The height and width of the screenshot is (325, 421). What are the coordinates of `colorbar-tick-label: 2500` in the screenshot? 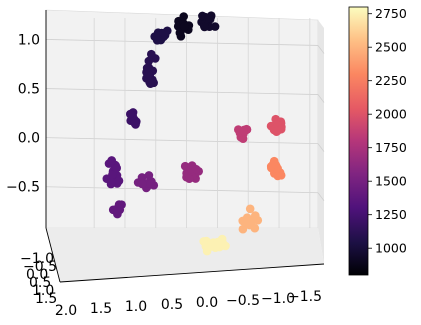 It's located at (391, 47).